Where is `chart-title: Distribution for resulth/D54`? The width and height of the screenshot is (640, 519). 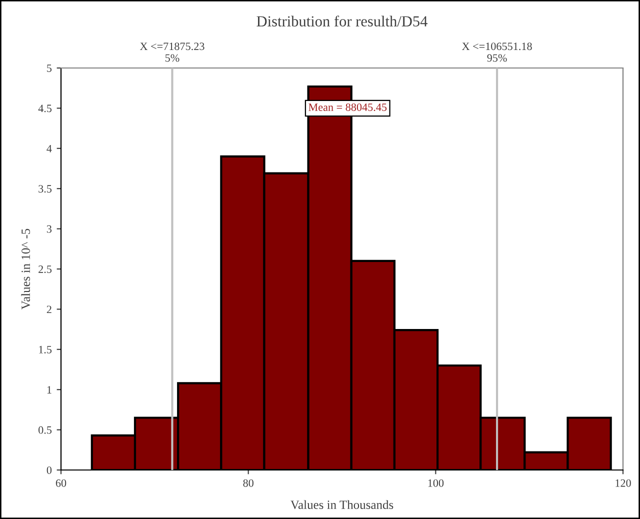 chart-title: Distribution for resulth/D54 is located at coordinates (342, 21).